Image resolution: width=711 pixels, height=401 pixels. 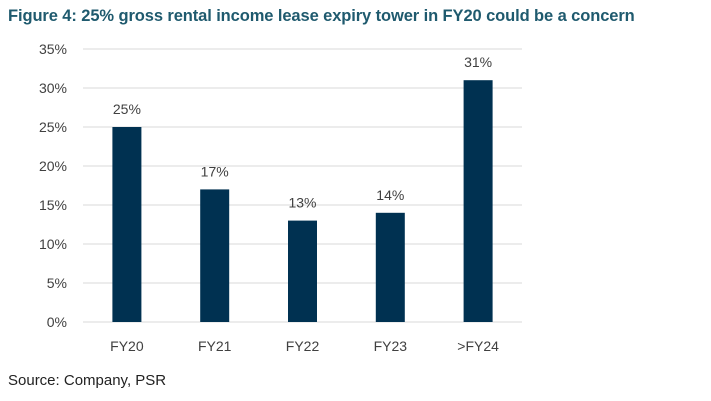 What do you see at coordinates (53, 49) in the screenshot?
I see `y-tick-label: 35%` at bounding box center [53, 49].